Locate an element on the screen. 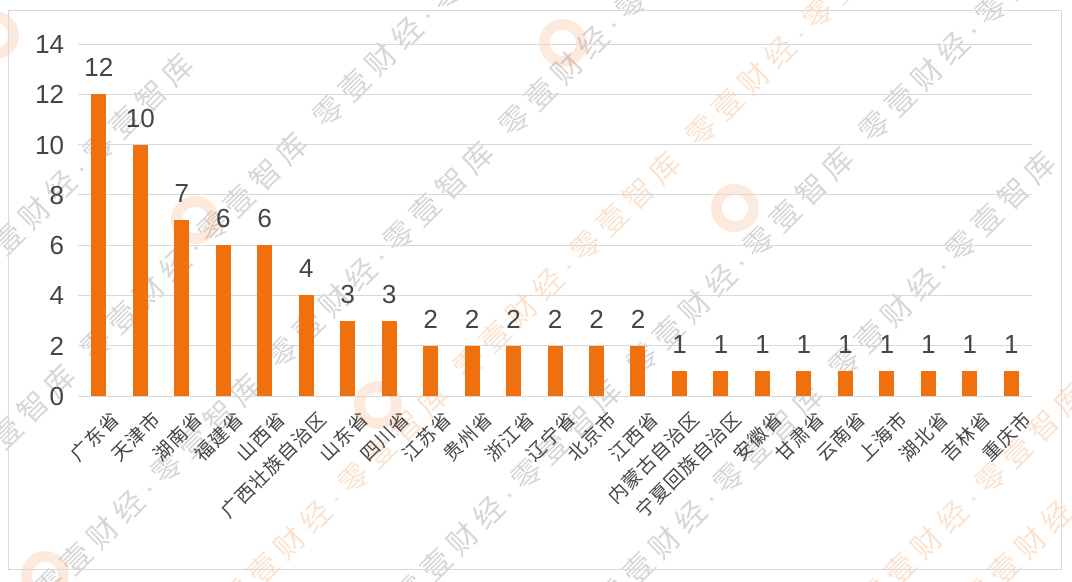 This screenshot has width=1072, height=582. bar-安徽省 is located at coordinates (762, 383).